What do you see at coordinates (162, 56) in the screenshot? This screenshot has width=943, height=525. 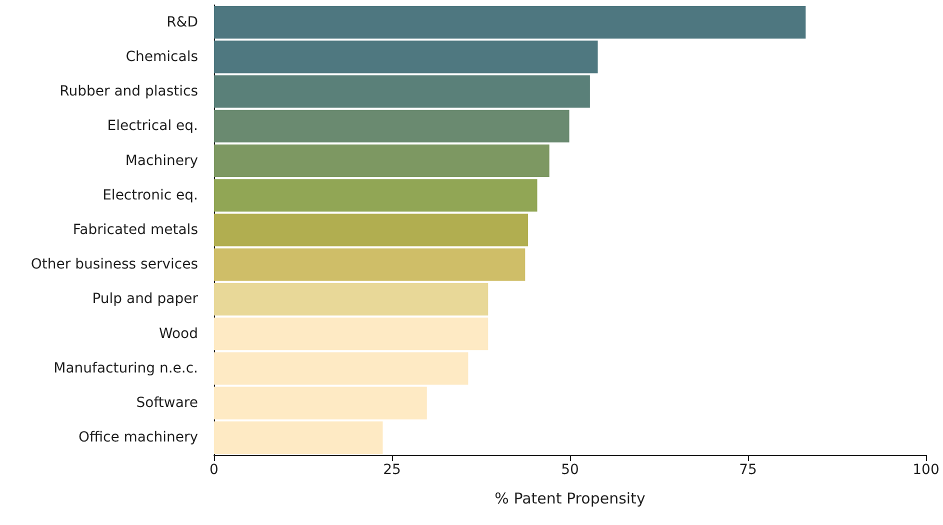 I see `y-tick-label: Chemicals` at bounding box center [162, 56].